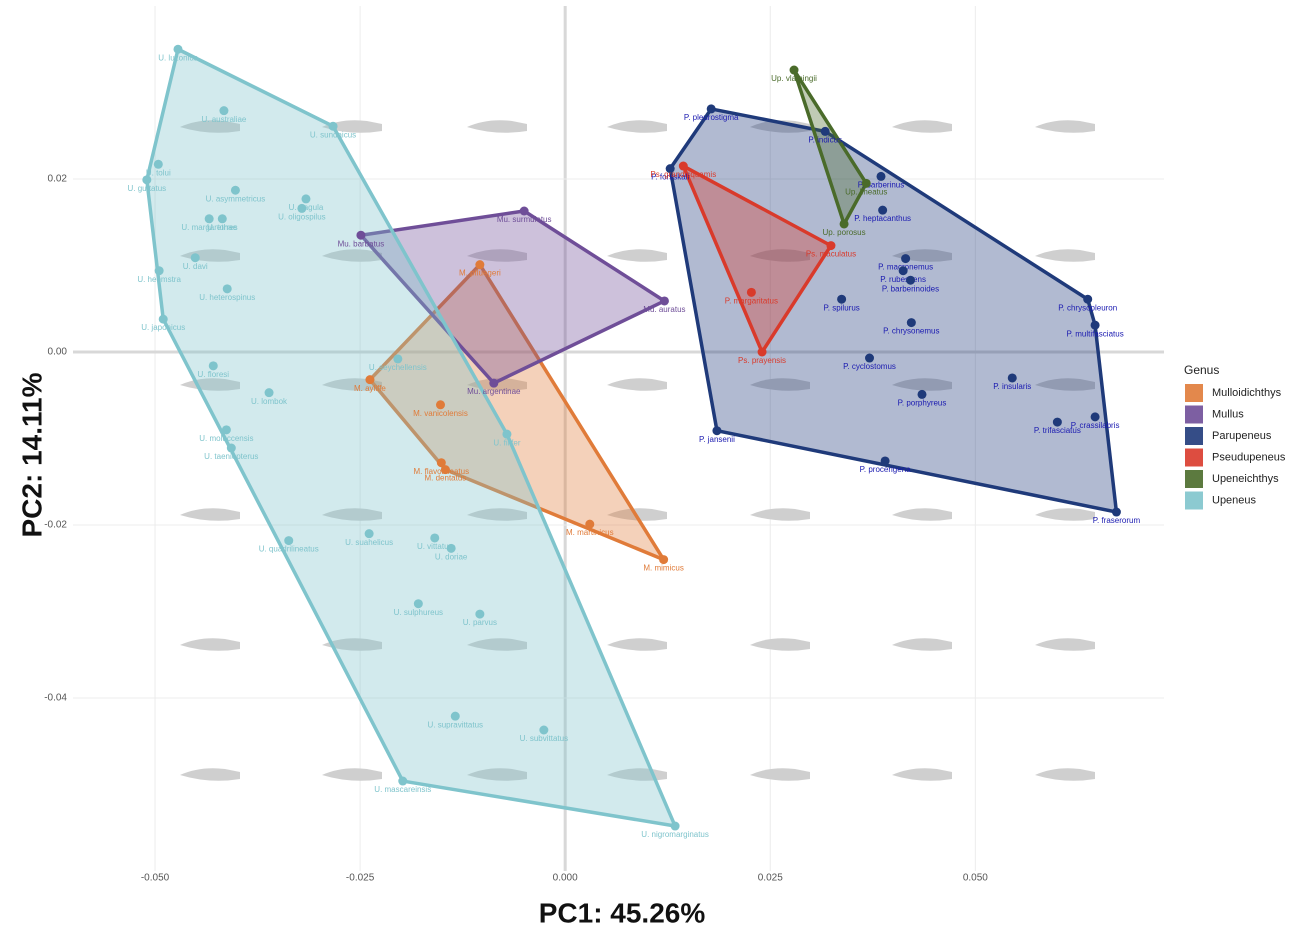 The height and width of the screenshot is (930, 1299). I want to click on point-label: Ps. prayensis, so click(762, 360).